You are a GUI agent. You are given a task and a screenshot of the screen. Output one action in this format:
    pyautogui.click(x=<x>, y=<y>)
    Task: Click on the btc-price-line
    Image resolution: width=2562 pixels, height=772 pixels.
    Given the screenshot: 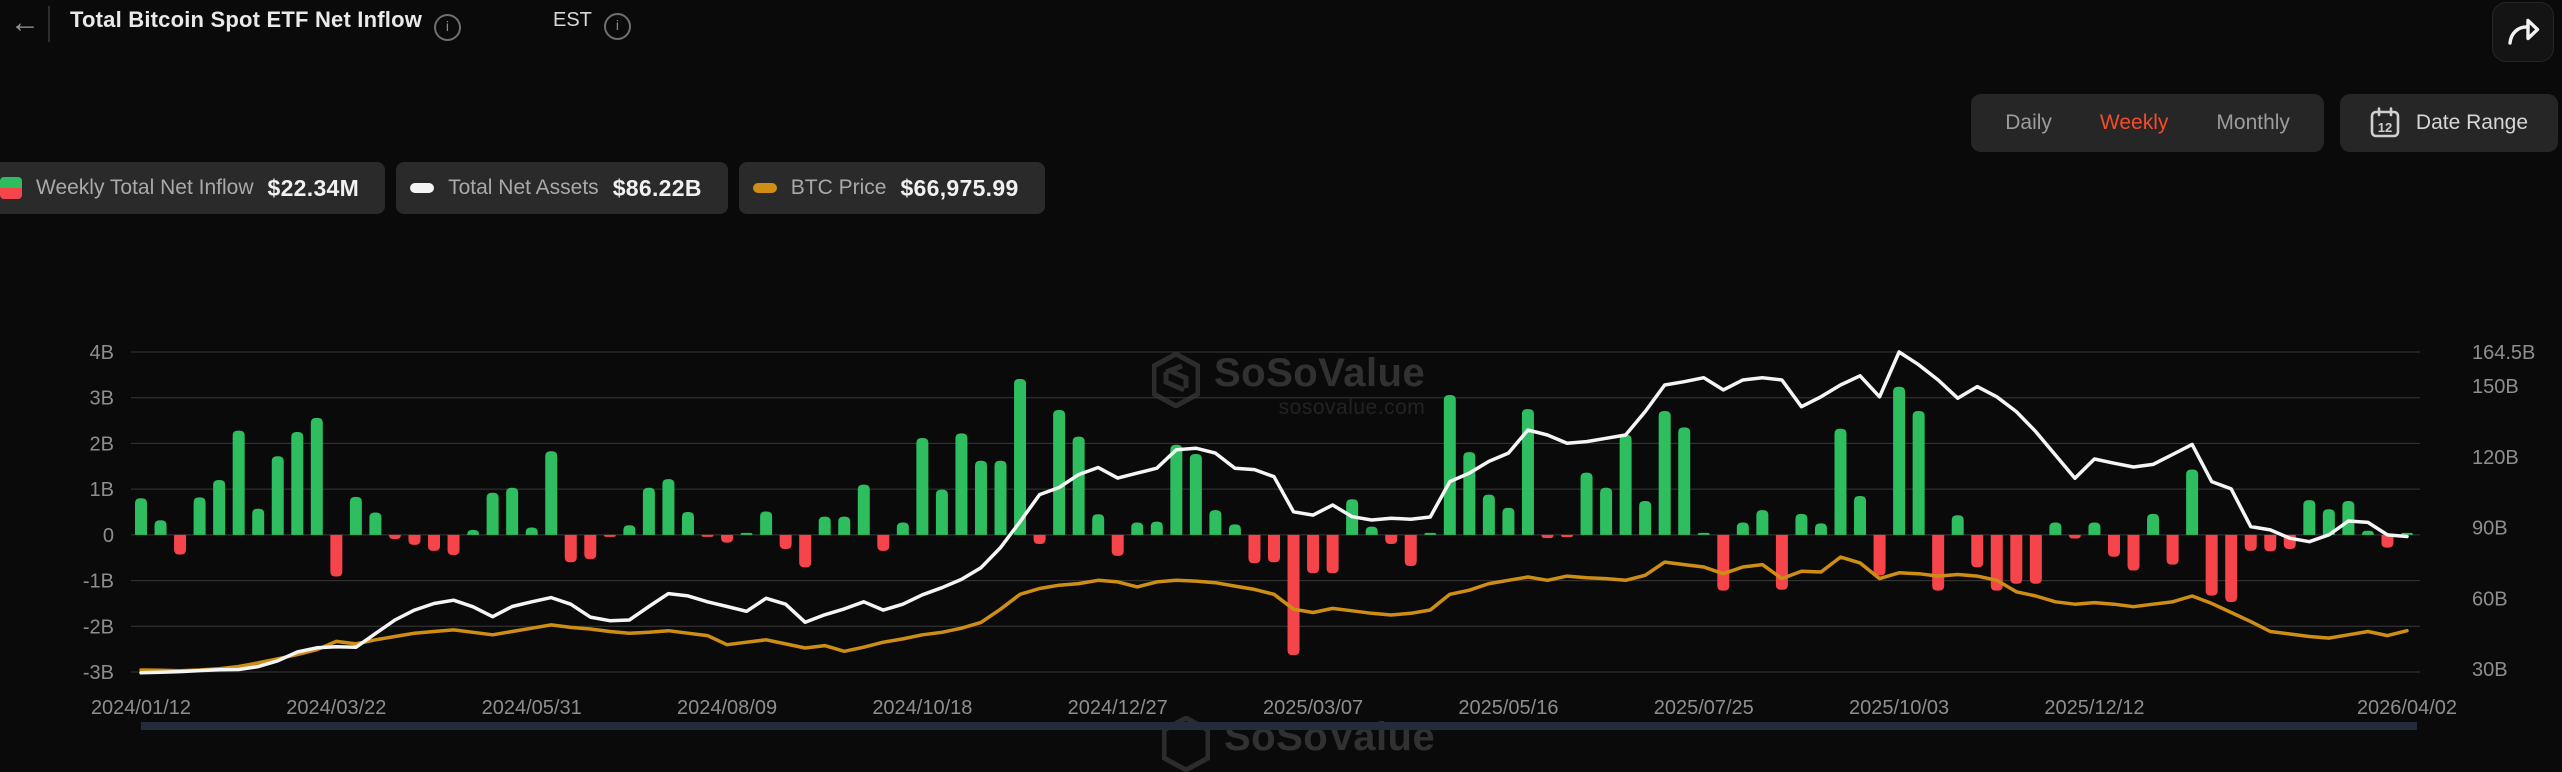 What is the action you would take?
    pyautogui.click(x=1274, y=614)
    